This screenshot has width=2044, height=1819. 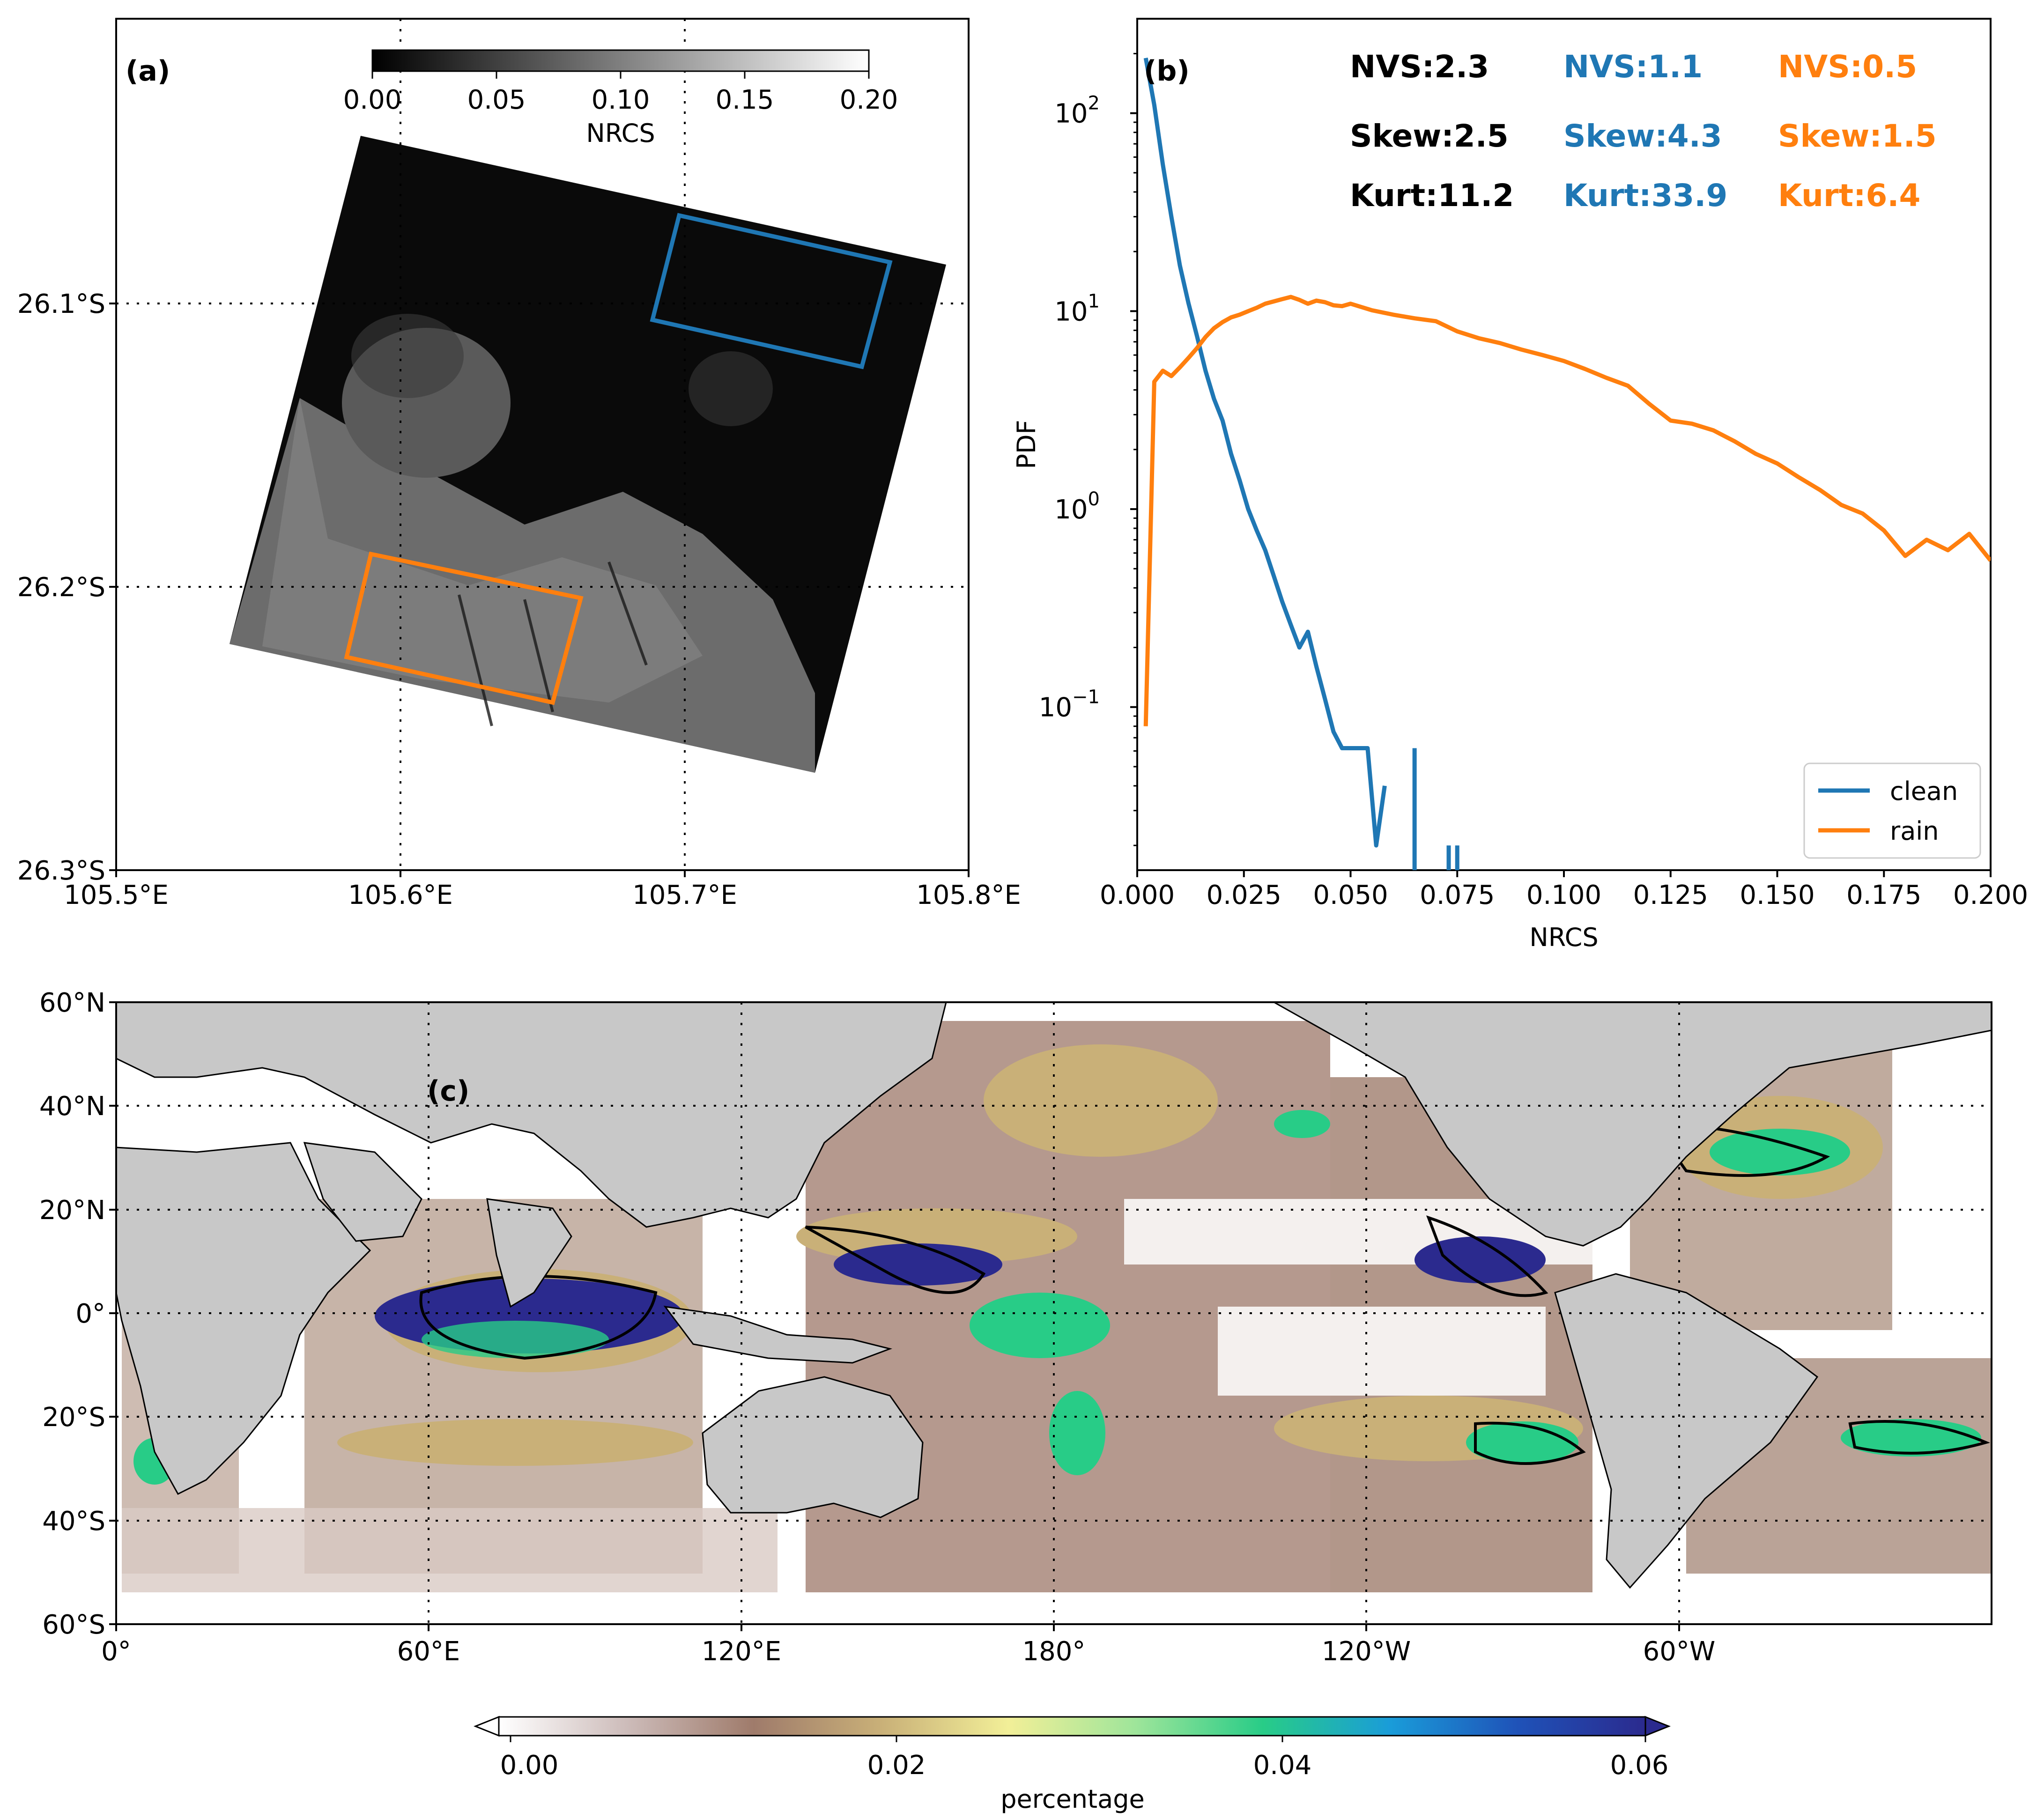 What do you see at coordinates (72, 1107) in the screenshot?
I see `panel-c-ytick-1: 40°N` at bounding box center [72, 1107].